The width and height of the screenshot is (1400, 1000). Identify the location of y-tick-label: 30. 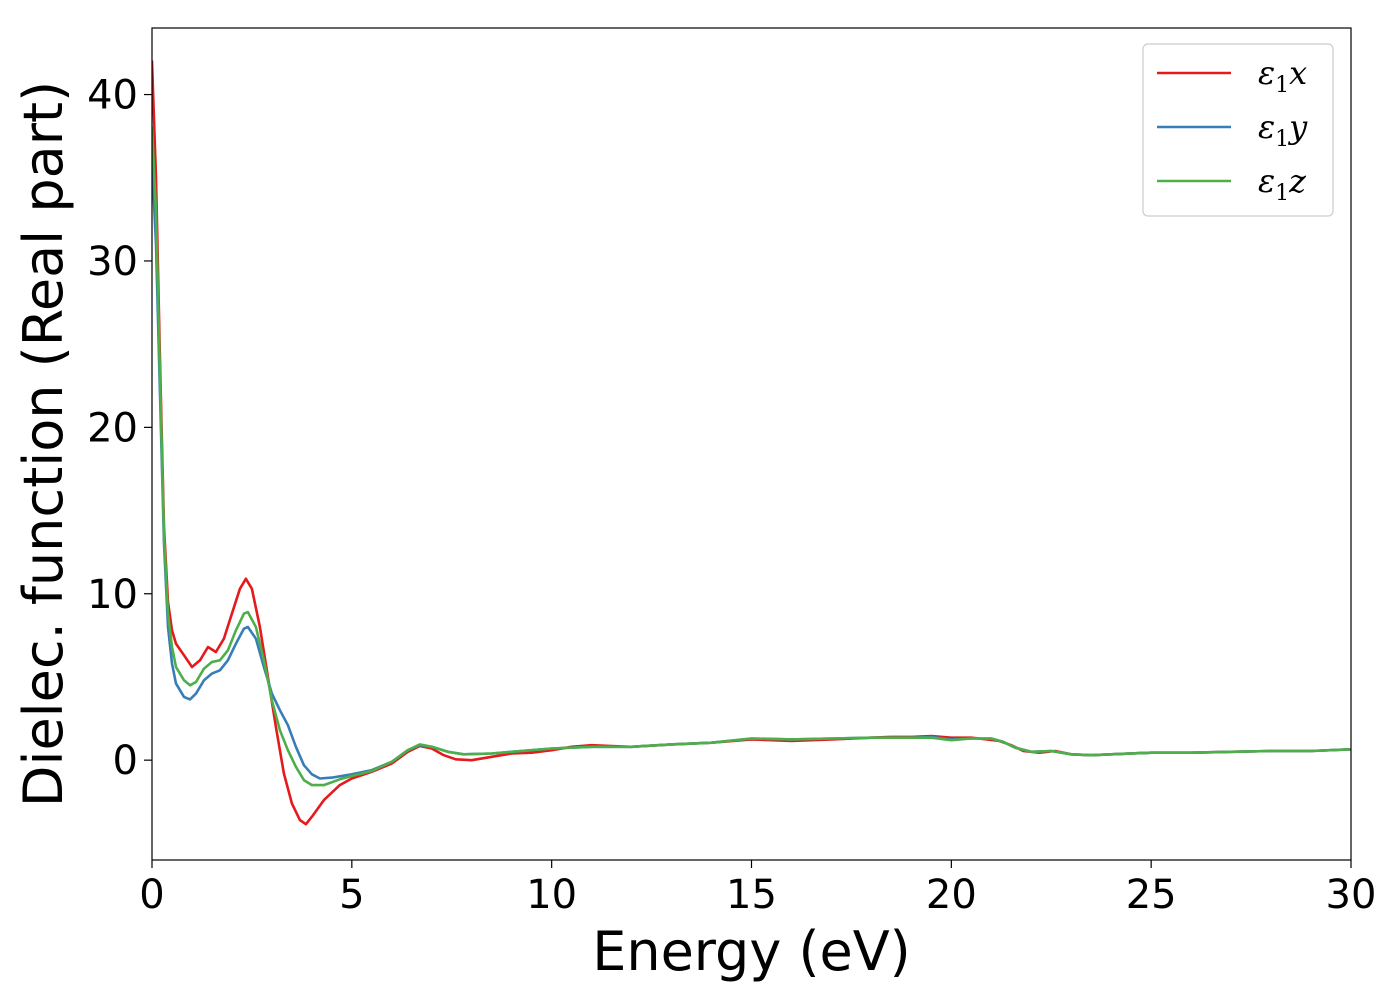
(112, 262).